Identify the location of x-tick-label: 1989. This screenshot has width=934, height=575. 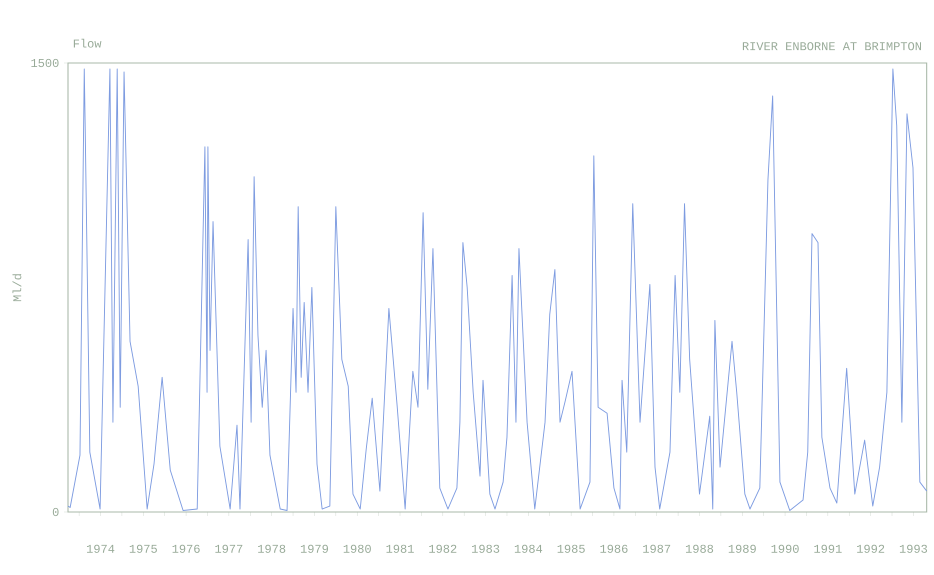
(742, 548).